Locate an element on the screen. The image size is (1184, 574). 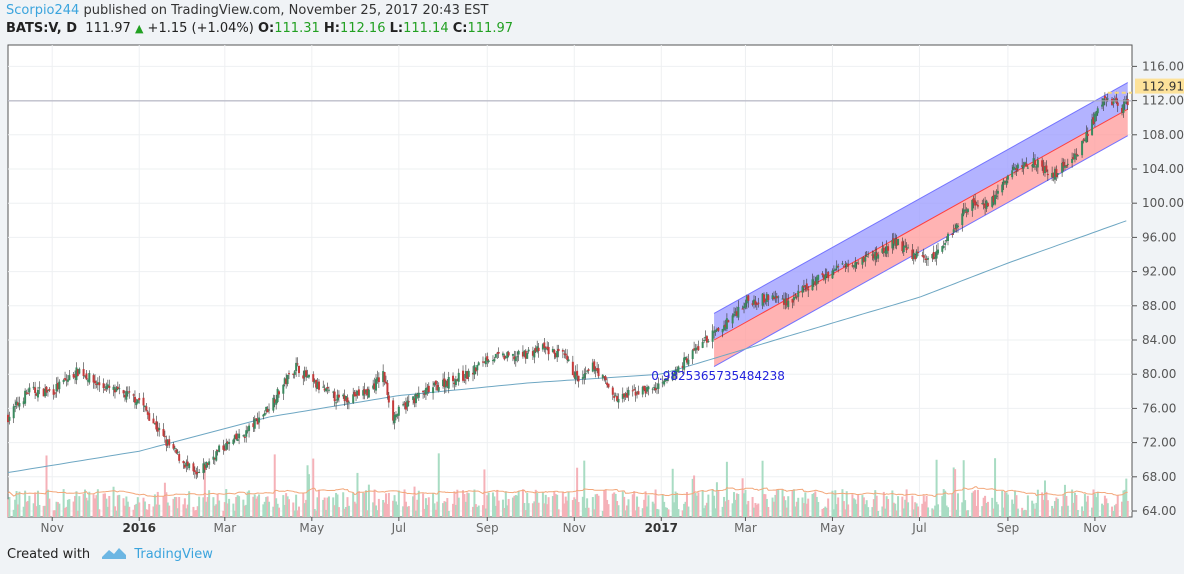
price-tick-label: 84.00 is located at coordinates (1159, 340).